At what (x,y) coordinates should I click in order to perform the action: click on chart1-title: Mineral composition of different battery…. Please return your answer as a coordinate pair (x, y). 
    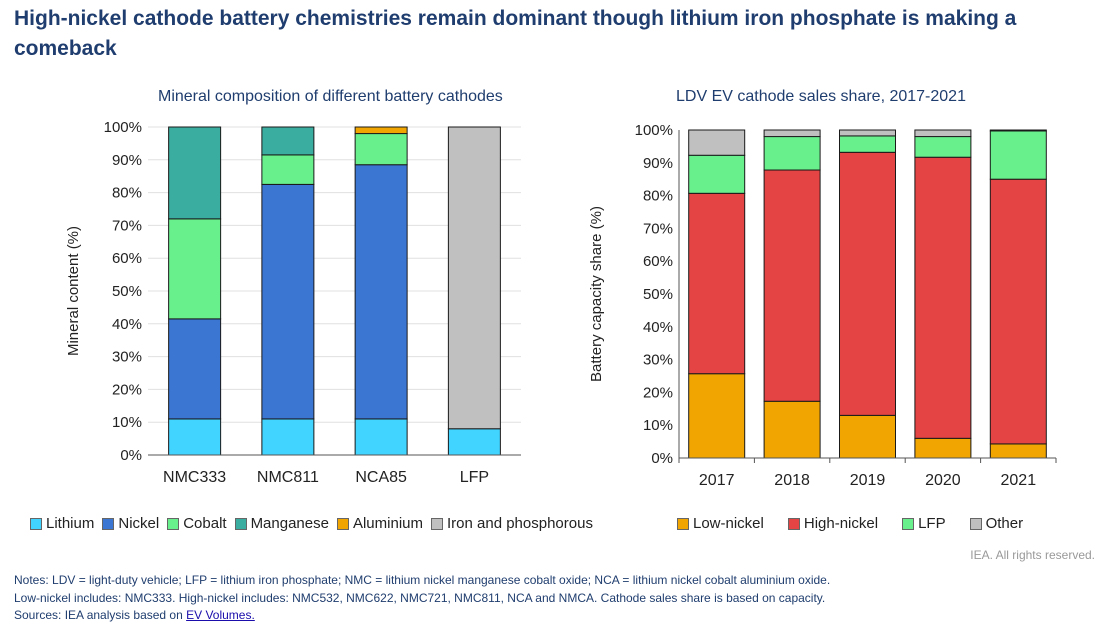
    Looking at the image, I should click on (330, 96).